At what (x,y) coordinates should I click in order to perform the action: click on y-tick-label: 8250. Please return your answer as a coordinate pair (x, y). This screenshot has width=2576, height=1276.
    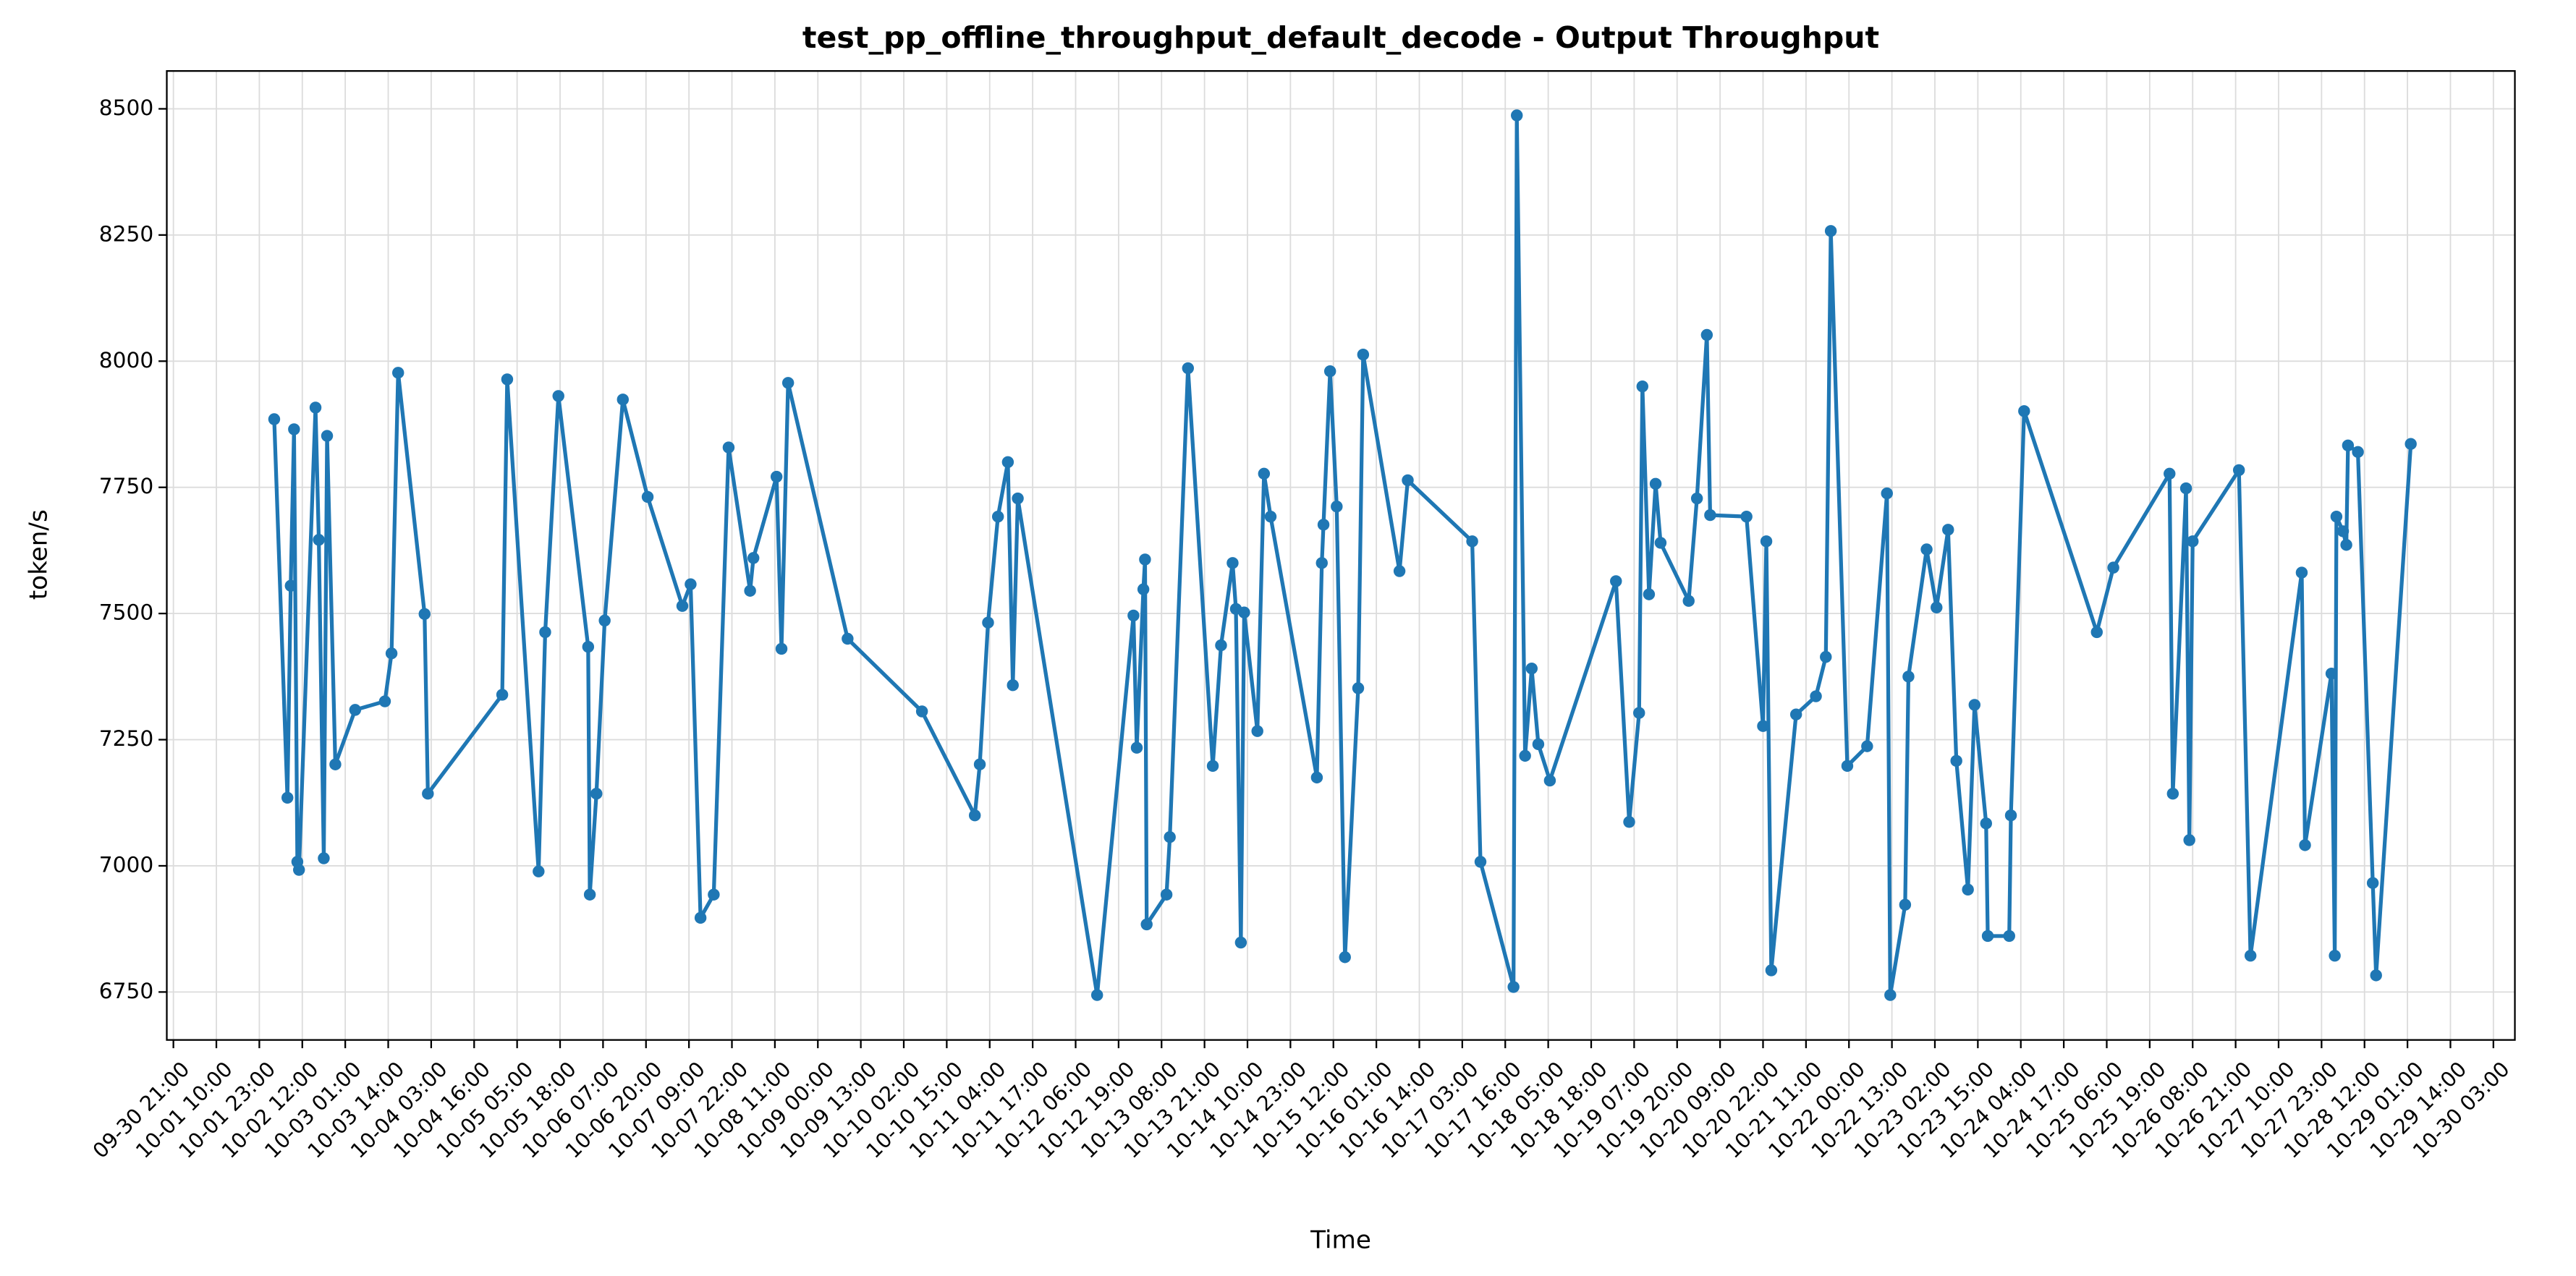
    Looking at the image, I should click on (126, 233).